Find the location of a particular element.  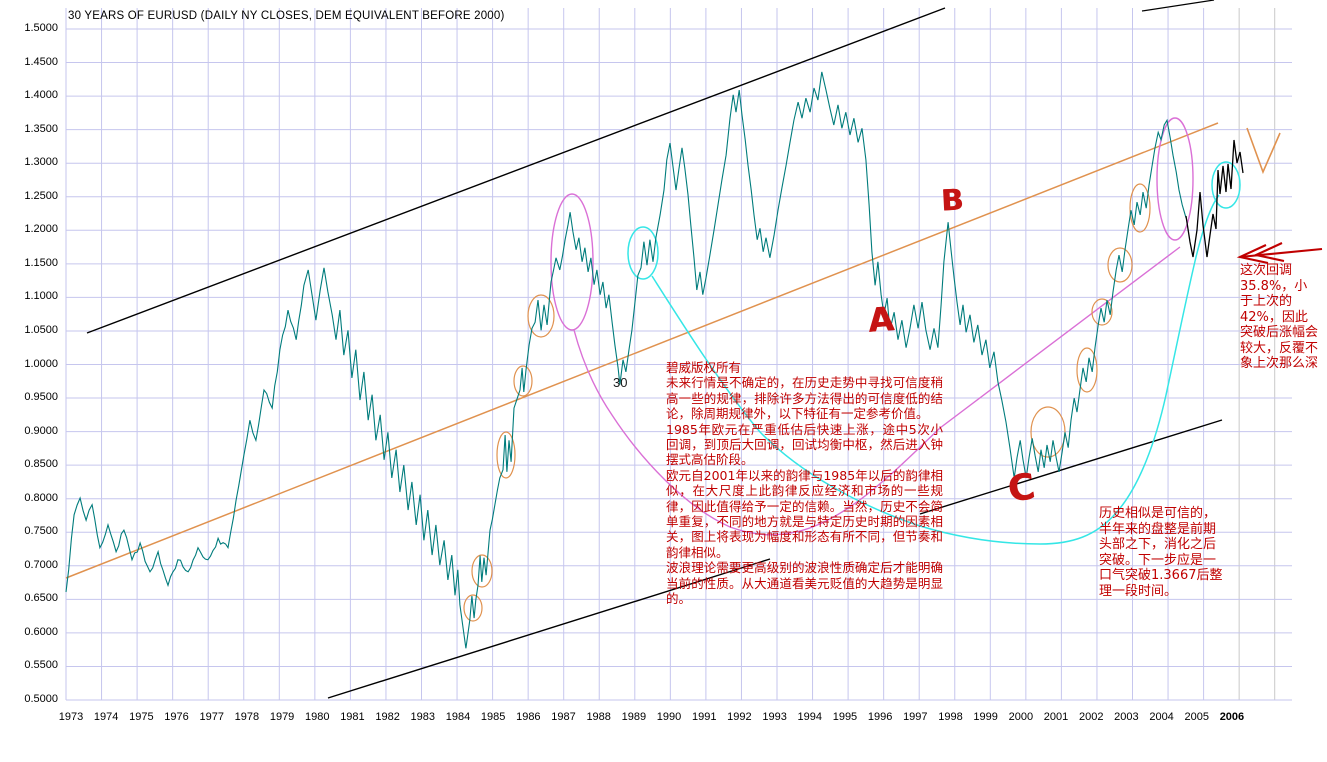

y-axis-tick-label: 1.2500 is located at coordinates (41, 195).